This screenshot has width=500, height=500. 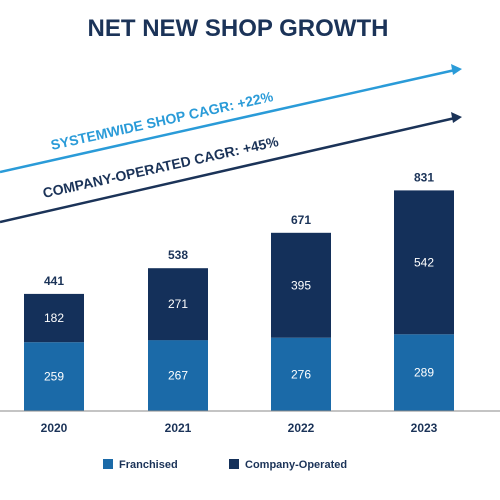 What do you see at coordinates (239, 428) in the screenshot?
I see `x-axis-ticks: 2020 2021 2022 2023` at bounding box center [239, 428].